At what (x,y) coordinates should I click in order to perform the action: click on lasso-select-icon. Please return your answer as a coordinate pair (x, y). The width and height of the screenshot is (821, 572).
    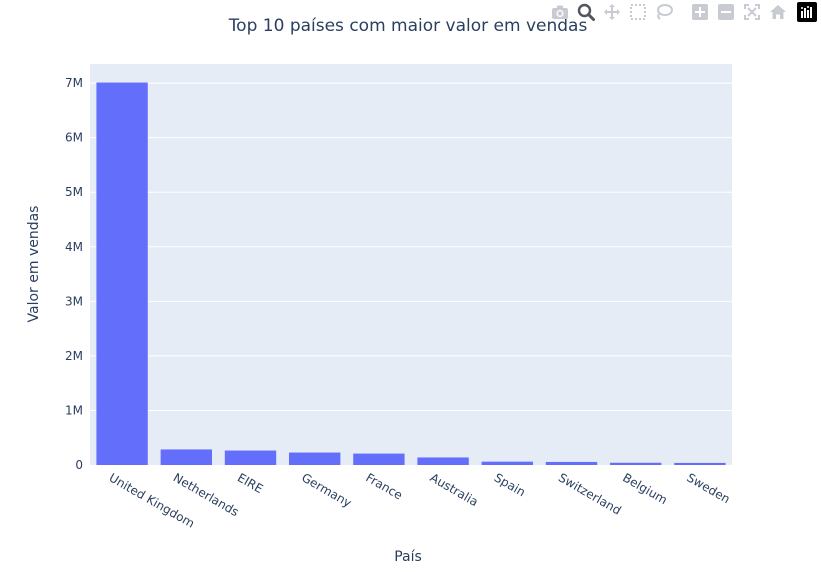
    Looking at the image, I should click on (664, 12).